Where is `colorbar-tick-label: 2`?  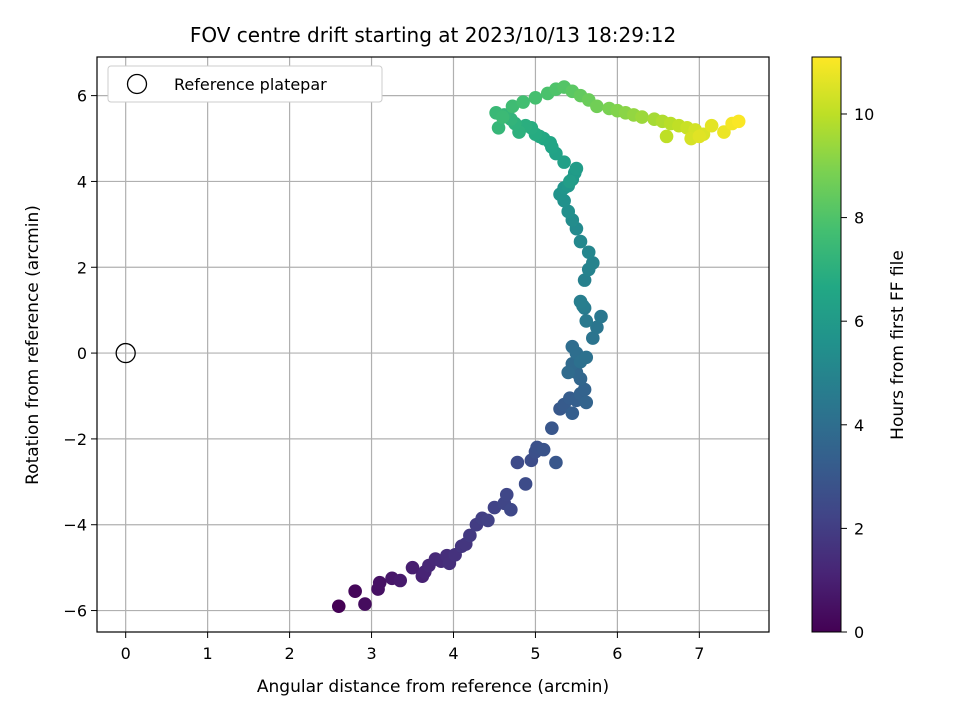
colorbar-tick-label: 2 is located at coordinates (859, 528).